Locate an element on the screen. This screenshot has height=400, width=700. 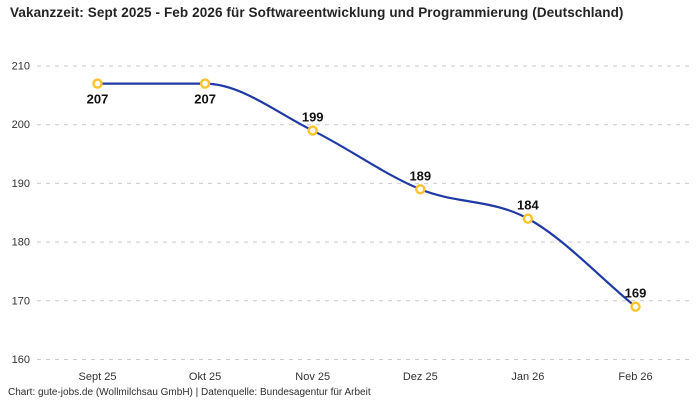
x-axis-label: Dez 25 is located at coordinates (420, 377).